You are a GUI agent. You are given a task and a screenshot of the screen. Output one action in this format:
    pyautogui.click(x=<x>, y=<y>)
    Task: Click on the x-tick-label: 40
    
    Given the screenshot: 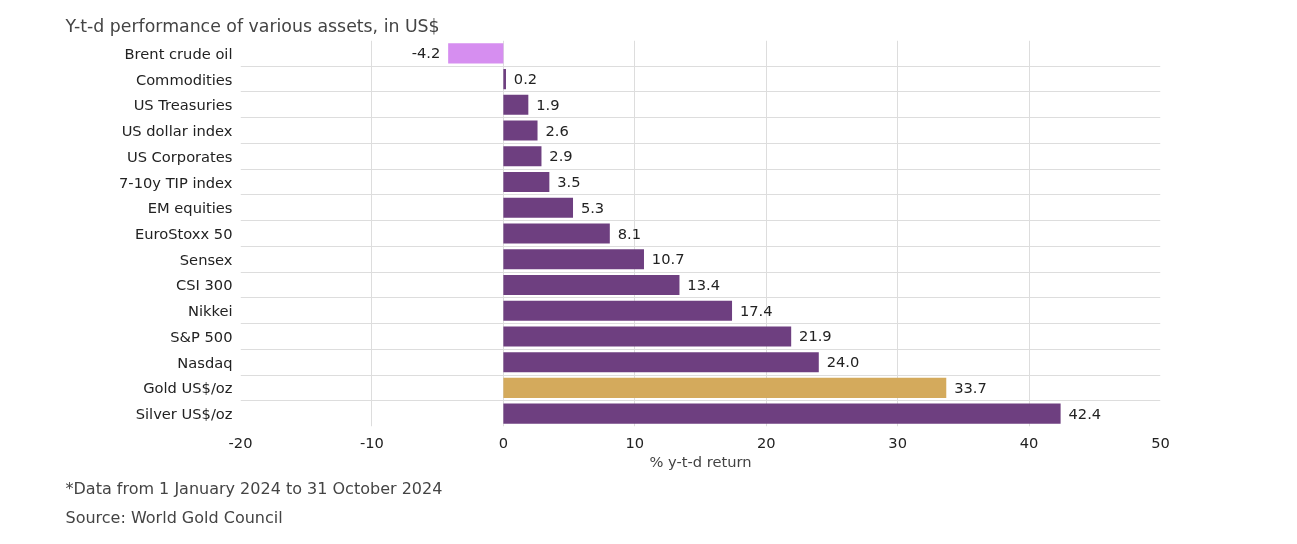 What is the action you would take?
    pyautogui.click(x=1029, y=442)
    